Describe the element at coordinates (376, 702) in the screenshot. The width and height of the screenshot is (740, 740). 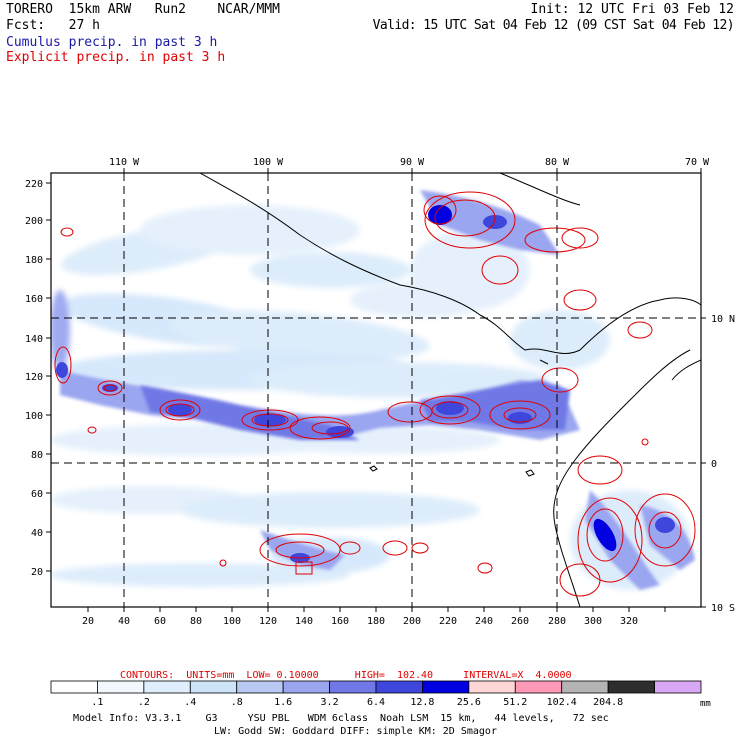
I see `colorbar-label: 6.4` at that location.